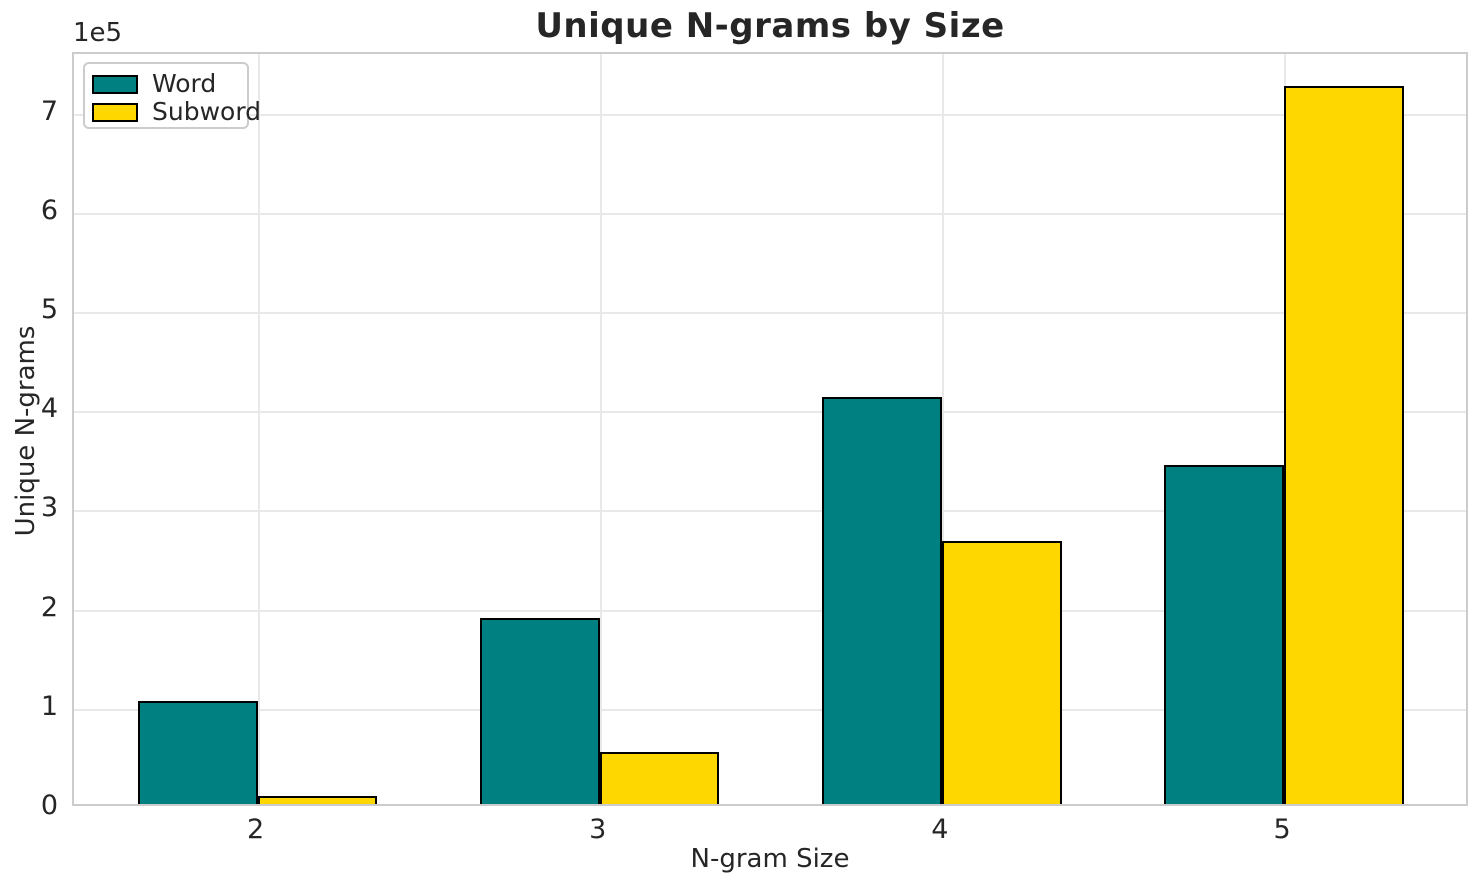  Describe the element at coordinates (49, 508) in the screenshot. I see `y-tick-label: 3` at that location.